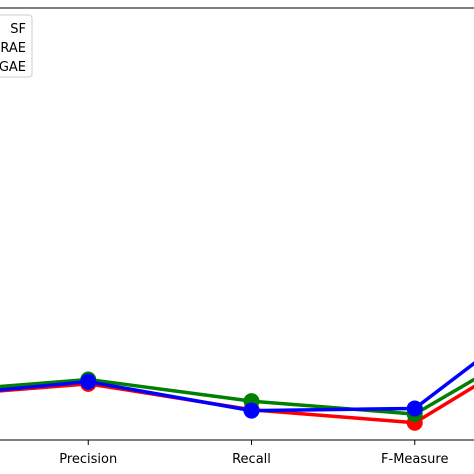 The image size is (474, 474). Describe the element at coordinates (13, 67) in the screenshot. I see `legend-label: GAE` at that location.